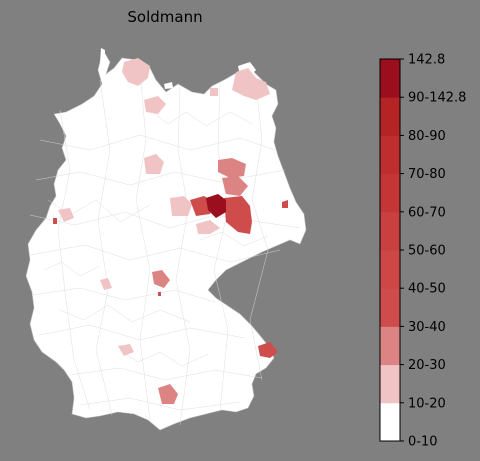 The height and width of the screenshot is (461, 480). Describe the element at coordinates (155, 105) in the screenshot. I see `region-hamburg-area` at that location.